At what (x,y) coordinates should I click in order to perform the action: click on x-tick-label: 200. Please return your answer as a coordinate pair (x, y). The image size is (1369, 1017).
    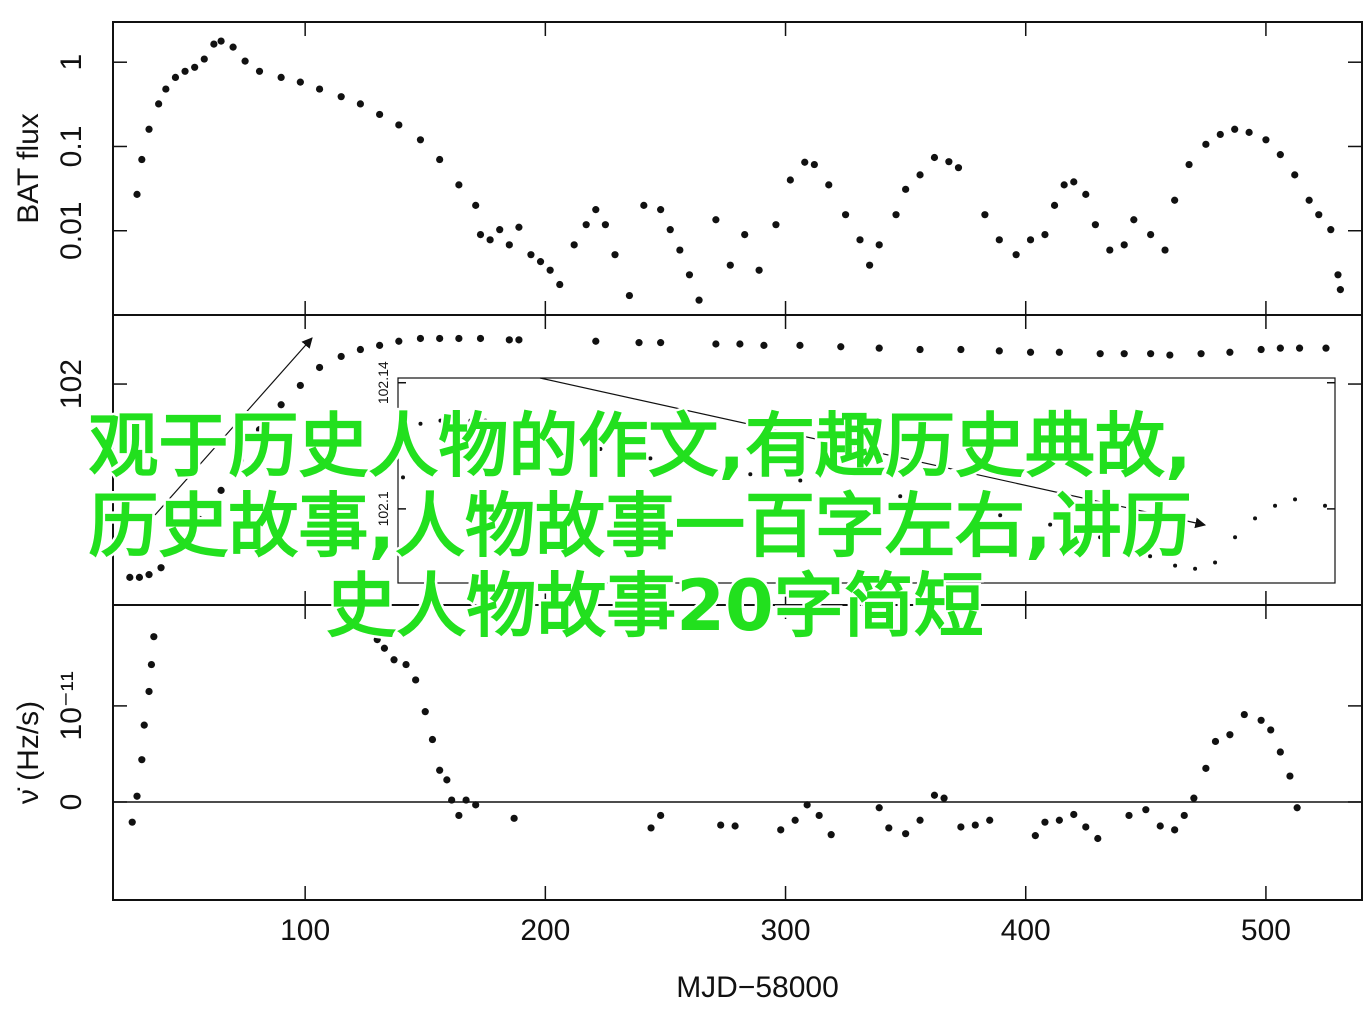
    Looking at the image, I should click on (545, 930).